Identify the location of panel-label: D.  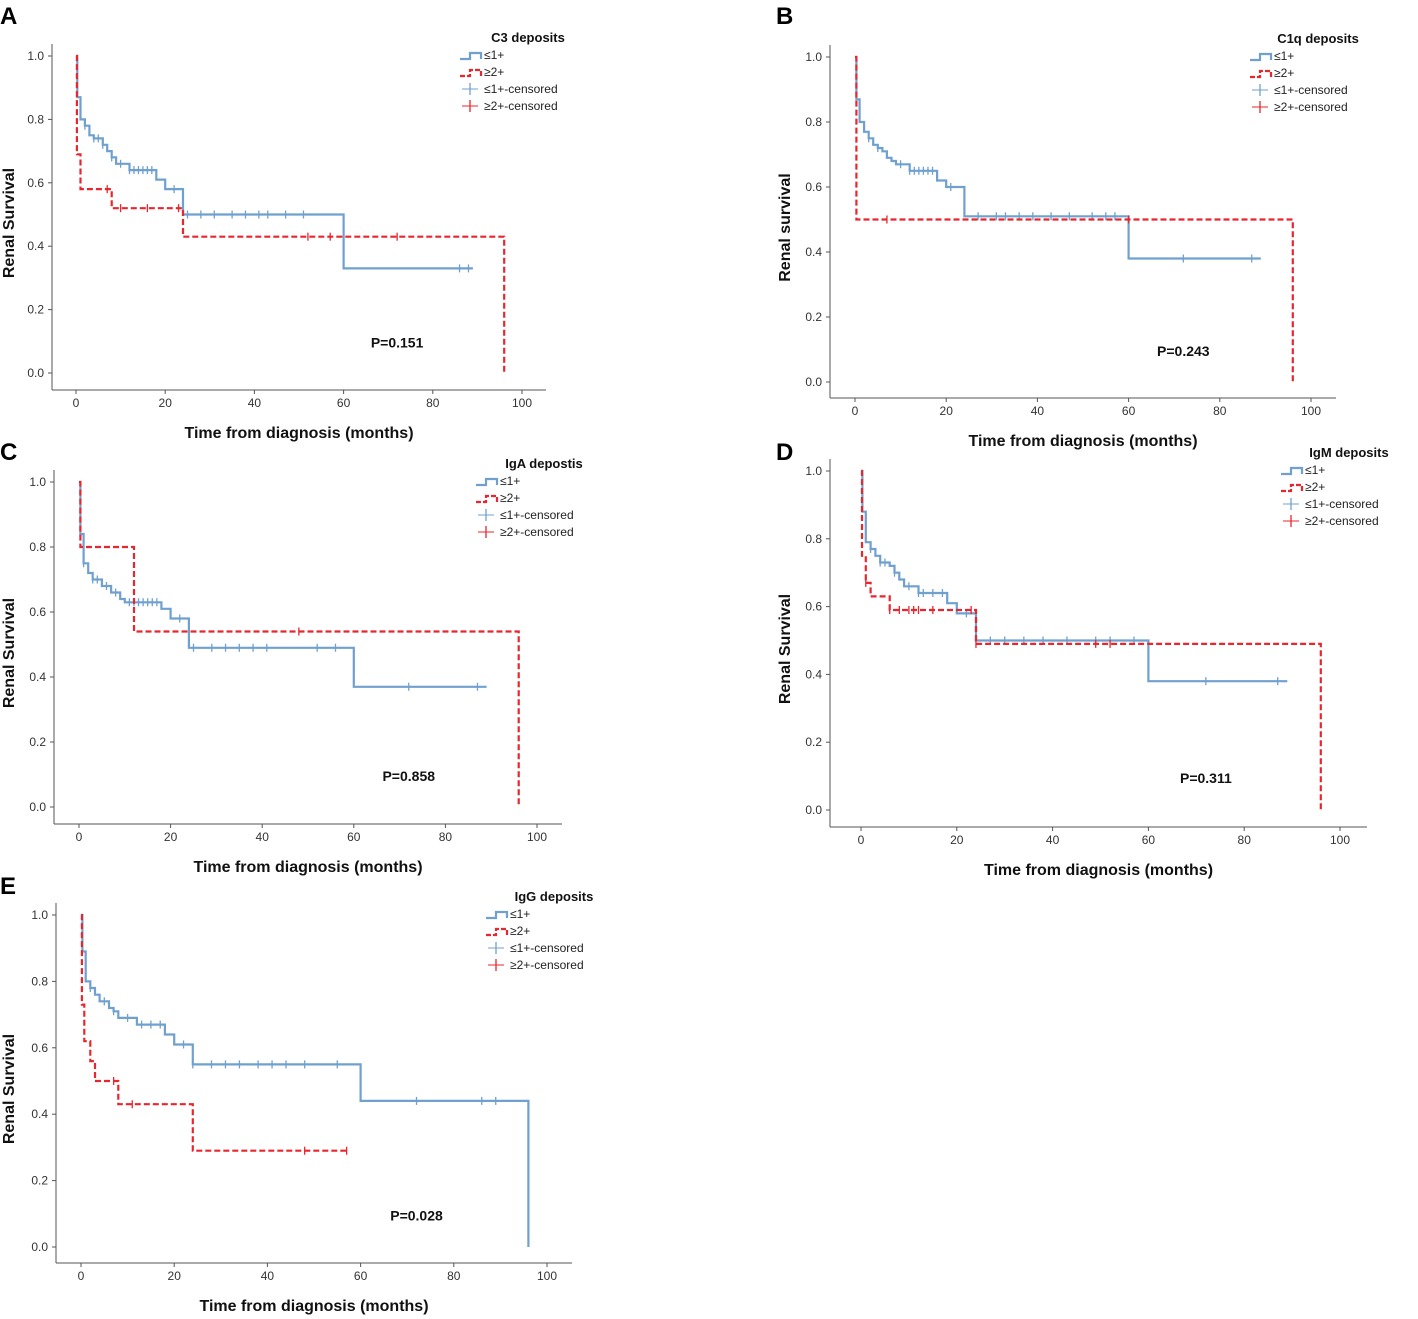
(784, 452).